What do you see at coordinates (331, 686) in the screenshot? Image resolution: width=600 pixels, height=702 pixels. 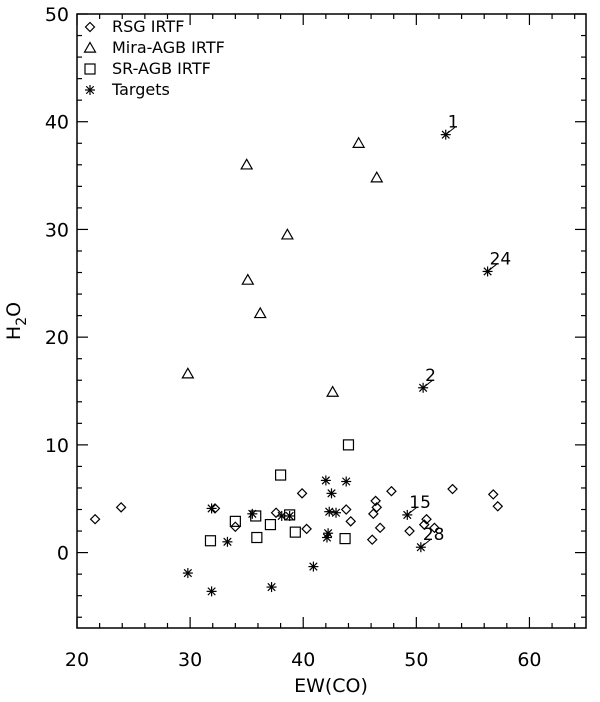 I see `x-axis-label: EW(CO)` at bounding box center [331, 686].